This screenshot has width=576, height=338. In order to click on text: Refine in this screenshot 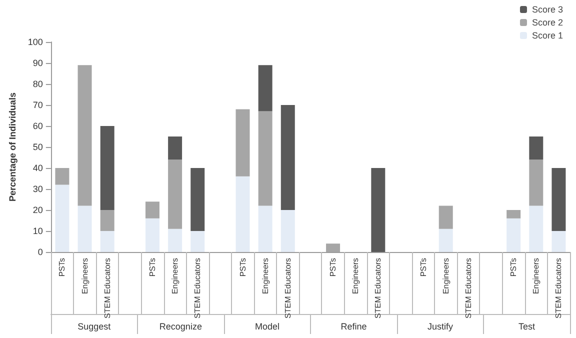, I will do `click(353, 327)`.